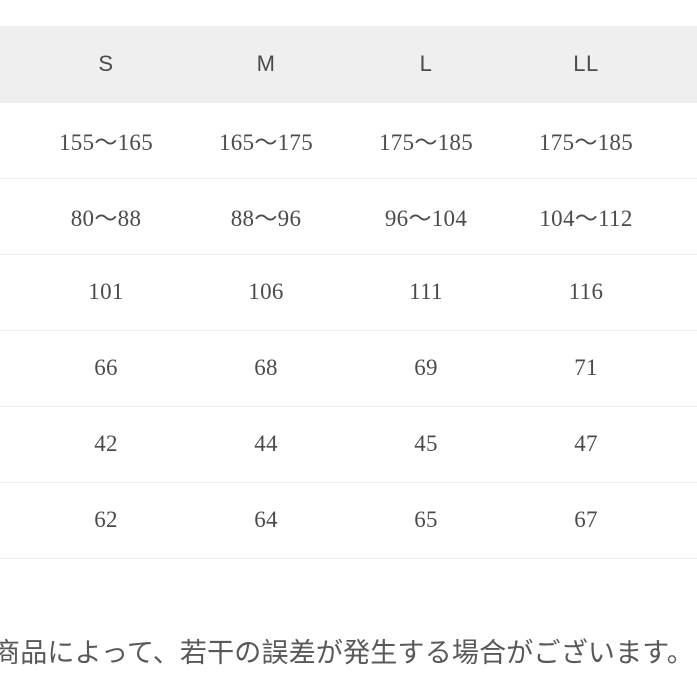 The height and width of the screenshot is (697, 697). What do you see at coordinates (106, 520) in the screenshot?
I see `cell-value: 62` at bounding box center [106, 520].